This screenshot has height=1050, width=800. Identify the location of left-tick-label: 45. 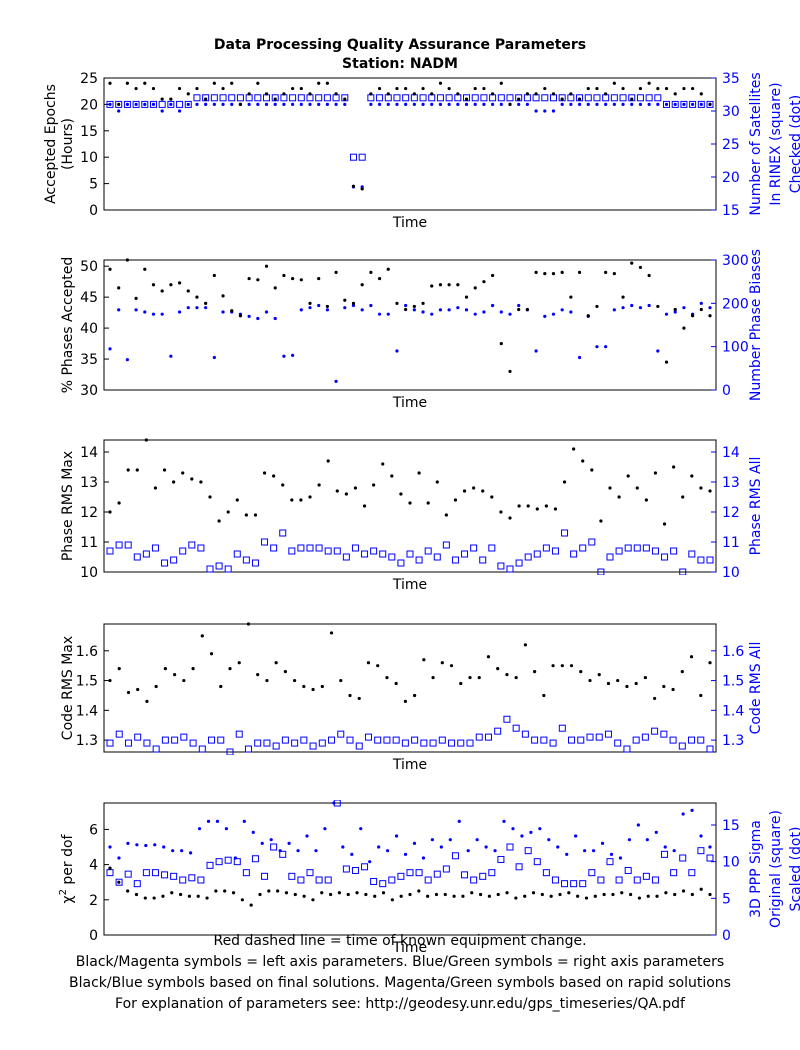
(89, 298).